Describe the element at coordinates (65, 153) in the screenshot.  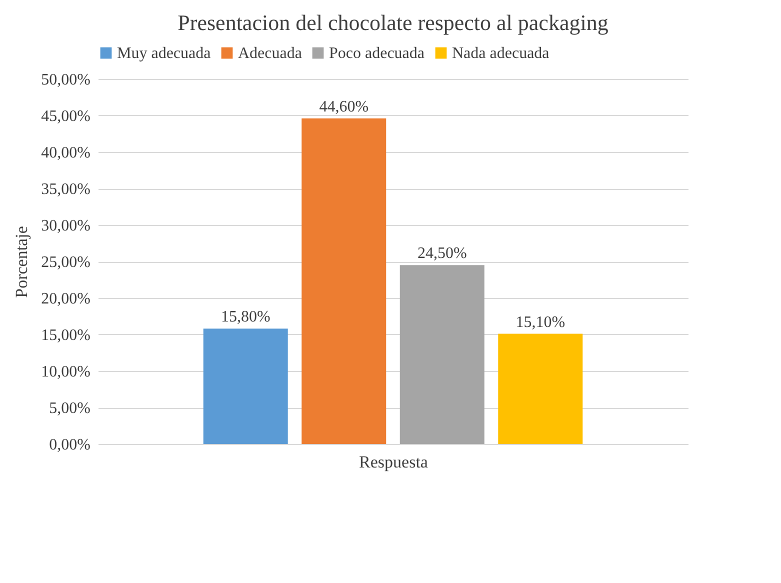
I see `y-tick-label: 40,00%` at that location.